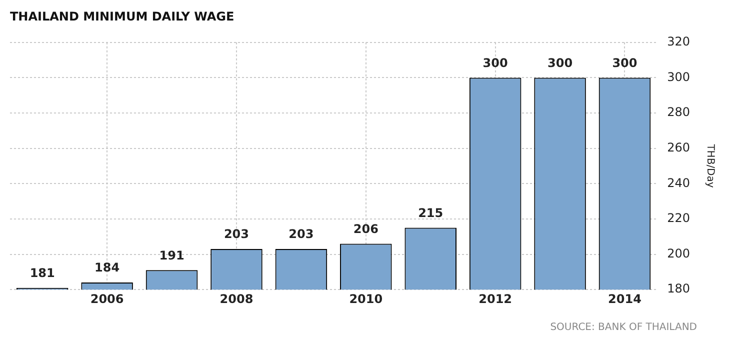  Describe the element at coordinates (366, 299) in the screenshot. I see `x-tick-label: 2010` at that location.